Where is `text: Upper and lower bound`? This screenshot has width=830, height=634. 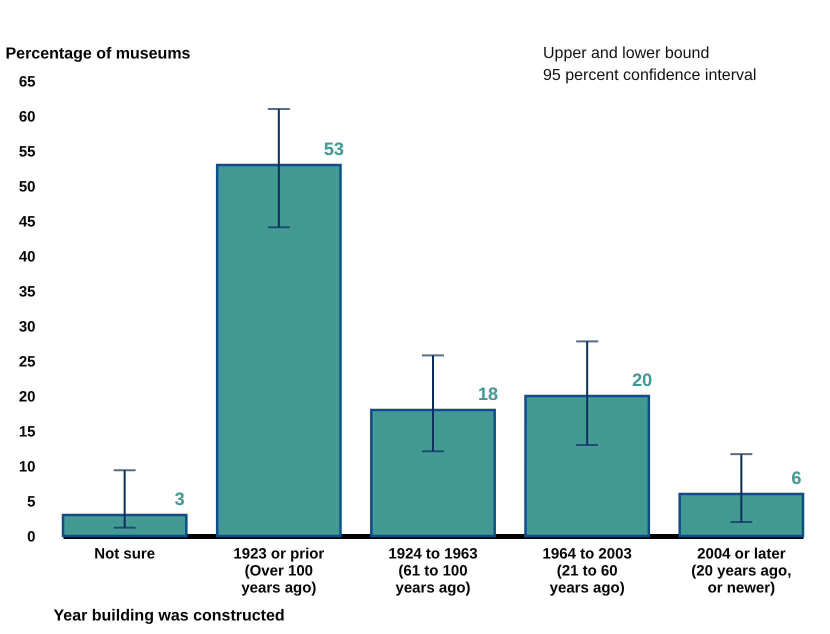
text: Upper and lower bound is located at coordinates (626, 53).